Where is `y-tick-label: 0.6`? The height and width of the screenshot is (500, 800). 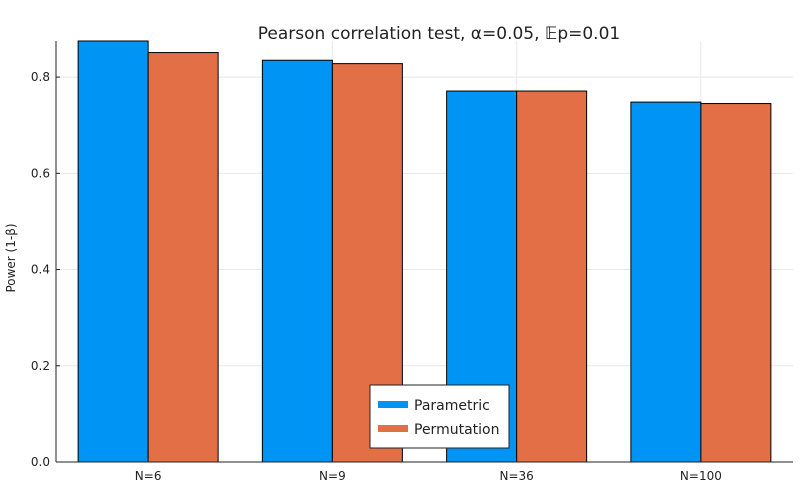 y-tick-label: 0.6 is located at coordinates (40, 173).